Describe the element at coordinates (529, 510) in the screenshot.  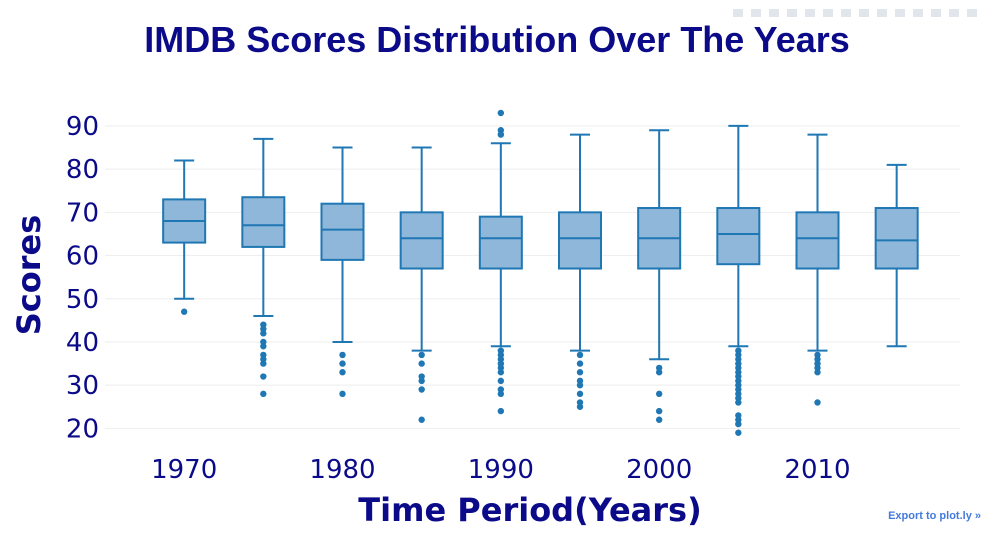
I see `x-axis-title: Time Period(Years)` at that location.